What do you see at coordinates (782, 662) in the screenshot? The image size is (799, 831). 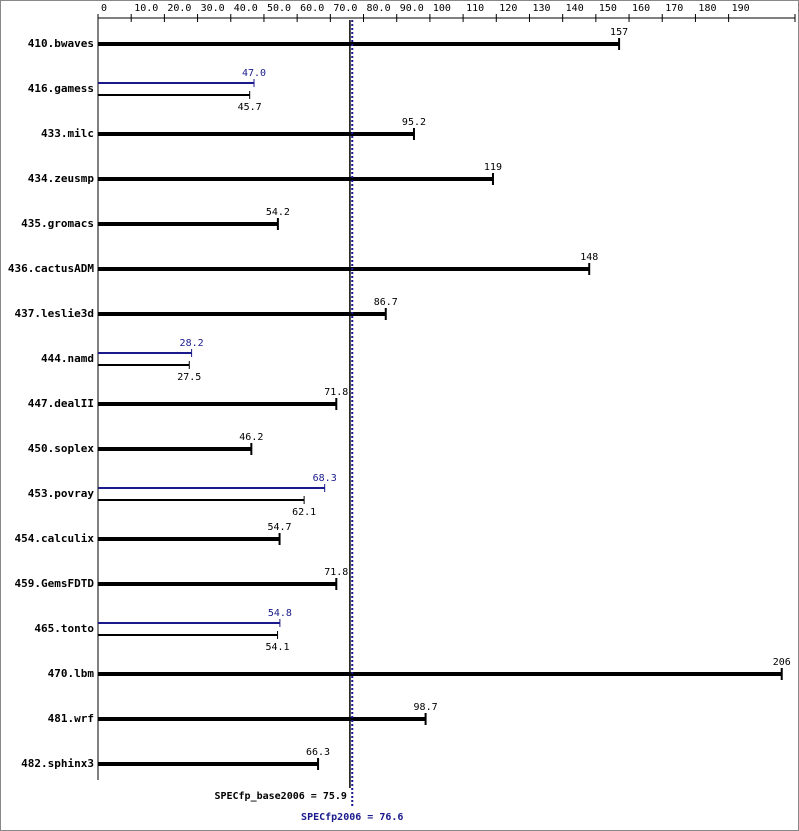 I see `value-label: 206` at bounding box center [782, 662].